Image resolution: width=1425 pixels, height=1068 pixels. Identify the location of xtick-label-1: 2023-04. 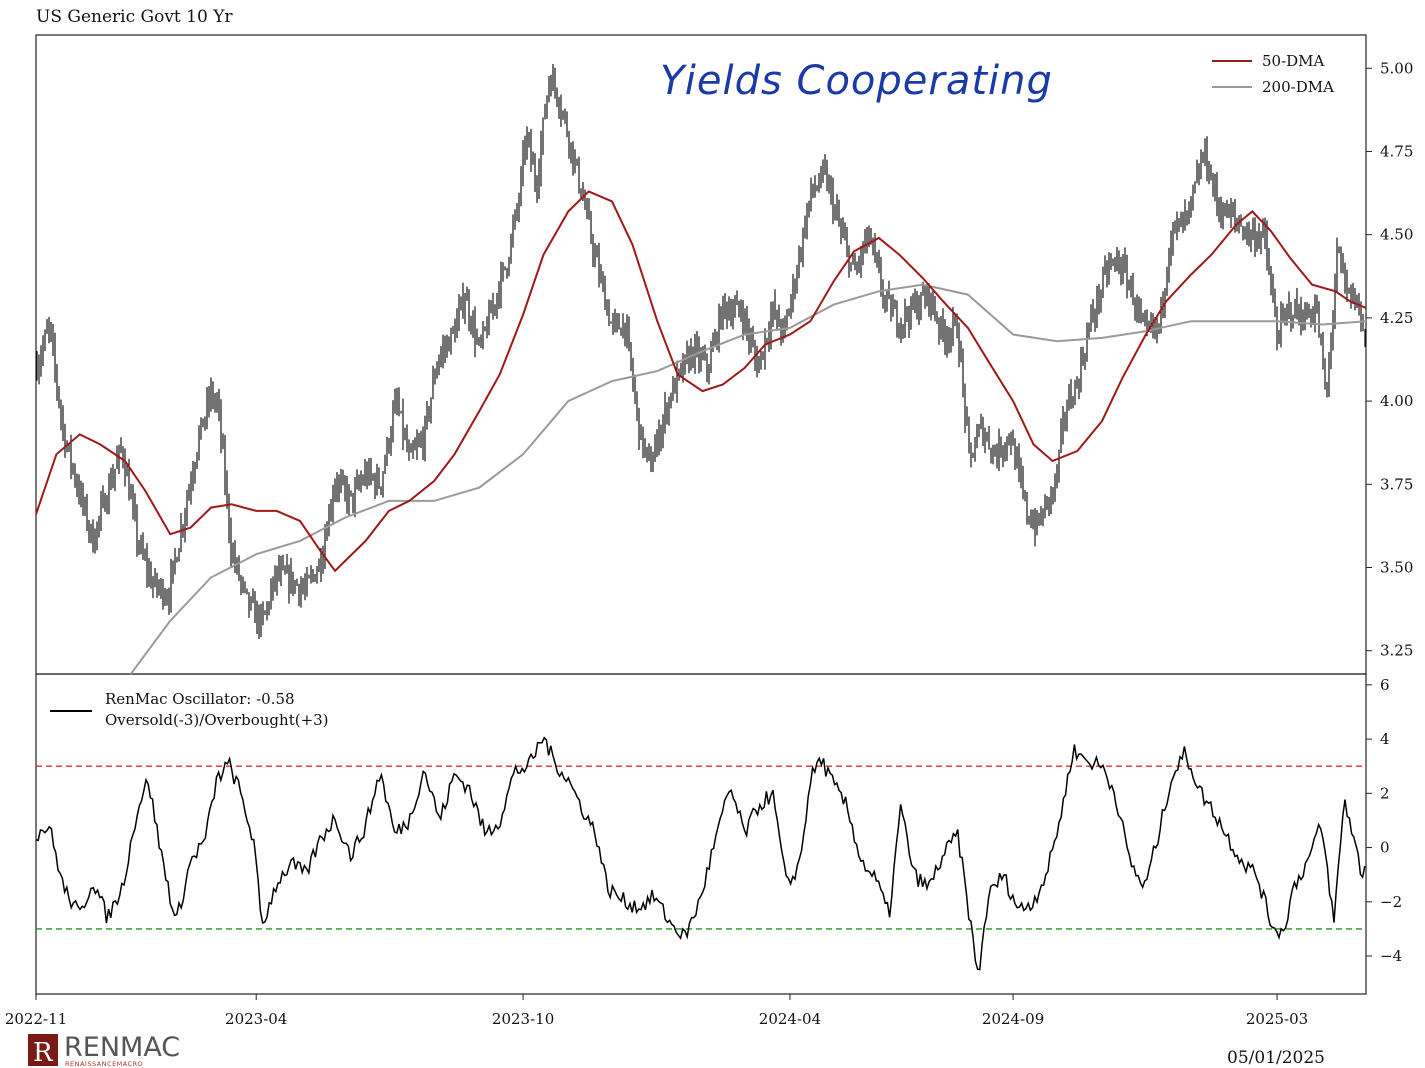
(256, 1019).